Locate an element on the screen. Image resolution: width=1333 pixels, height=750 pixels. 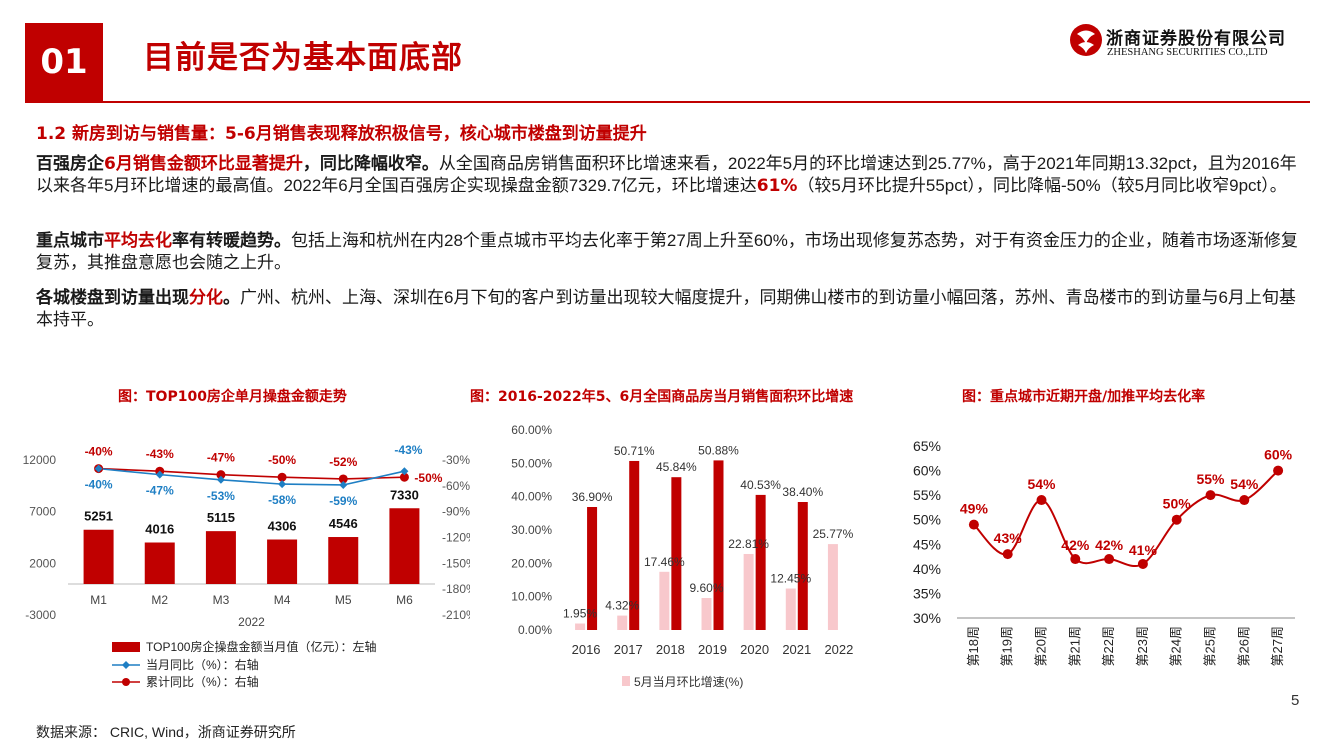
x-tick-label: M1 is located at coordinates (98, 600).